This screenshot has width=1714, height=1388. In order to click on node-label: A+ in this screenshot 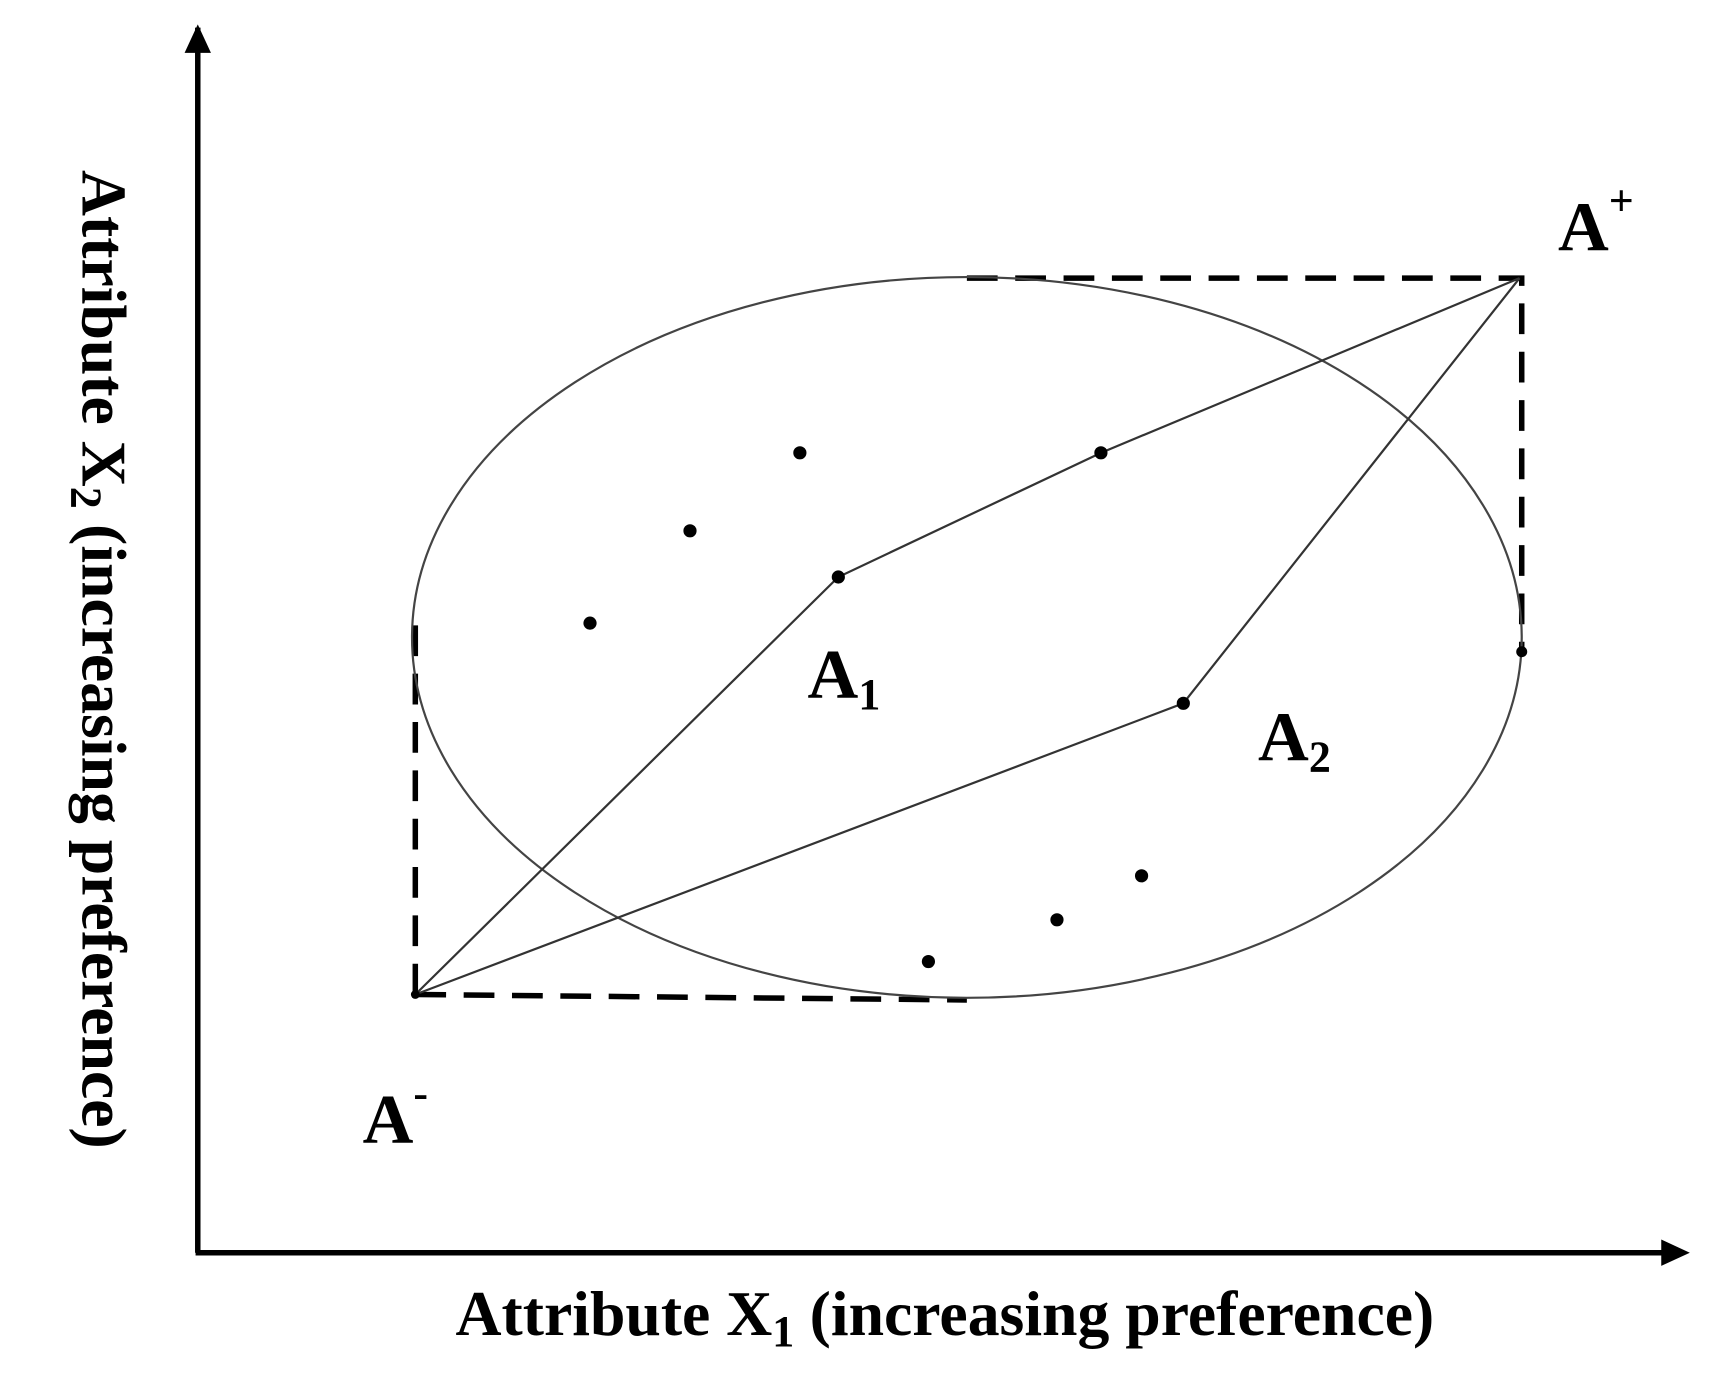, I will do `click(1596, 222)`.